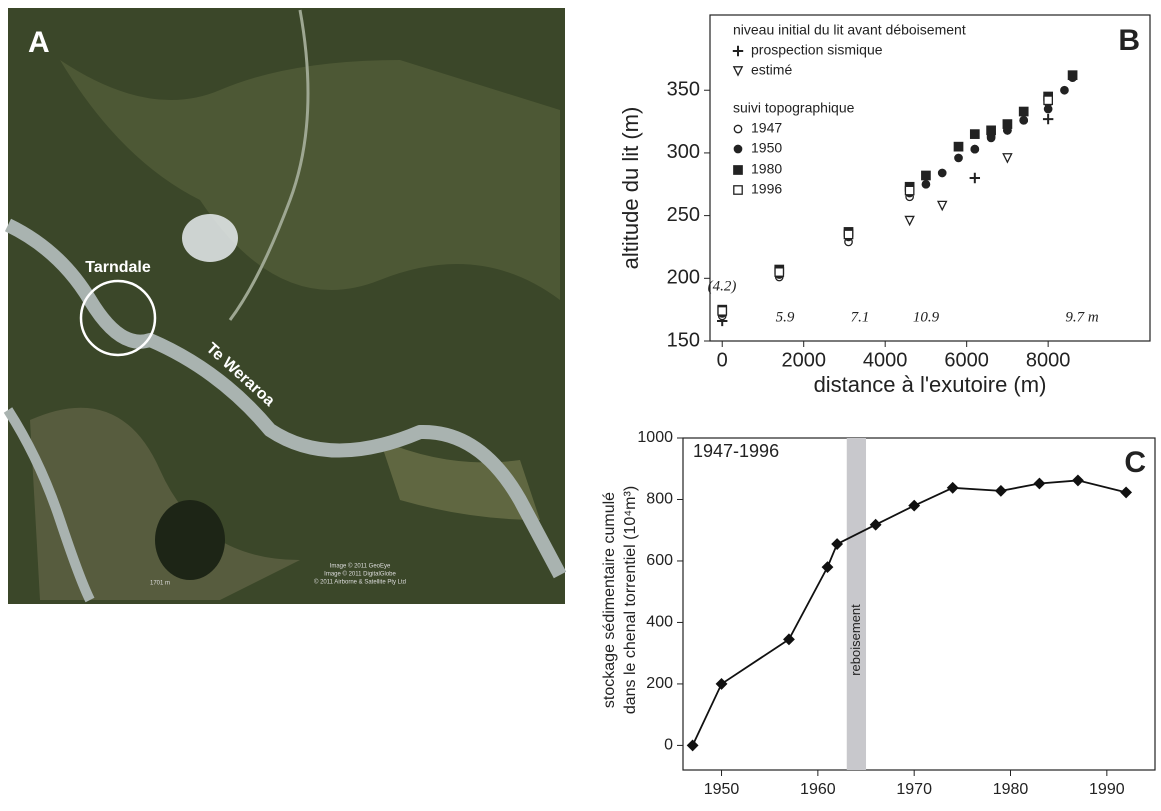  What do you see at coordinates (849, 30) in the screenshot?
I see `legend-title: niveau initial du lit avant déboisement` at bounding box center [849, 30].